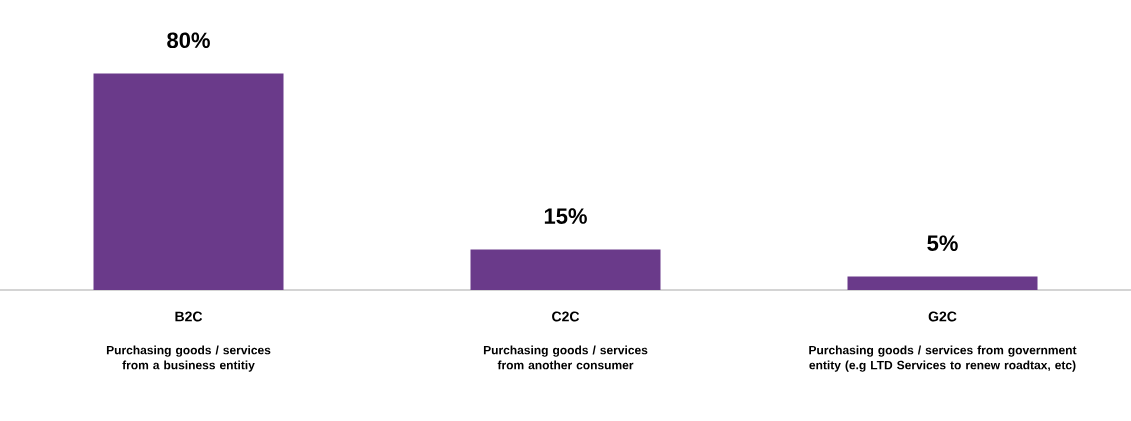 This screenshot has height=421, width=1131. What do you see at coordinates (942, 243) in the screenshot?
I see `data-label: 5%` at bounding box center [942, 243].